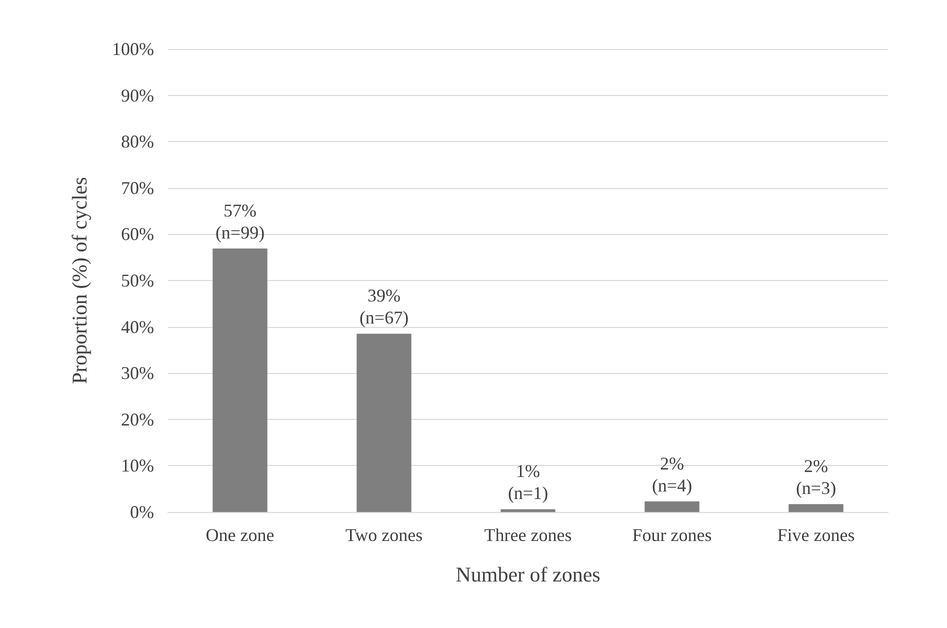 The height and width of the screenshot is (628, 947). Describe the element at coordinates (137, 280) in the screenshot. I see `y-tick-label: 50%` at that location.